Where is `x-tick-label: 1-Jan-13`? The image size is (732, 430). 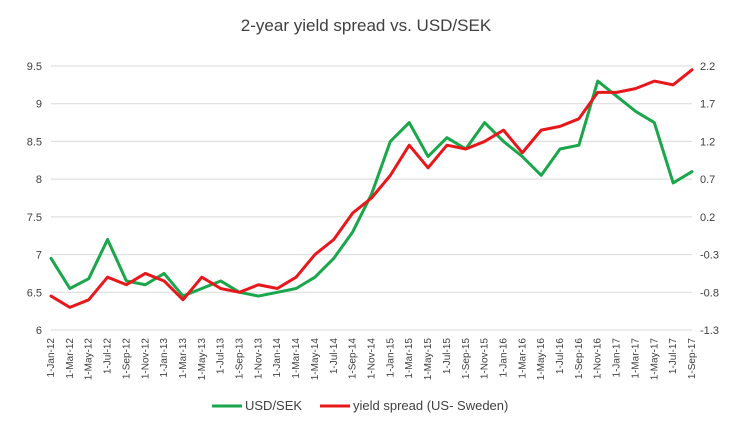 x-tick-label: 1-Jan-13 is located at coordinates (164, 358).